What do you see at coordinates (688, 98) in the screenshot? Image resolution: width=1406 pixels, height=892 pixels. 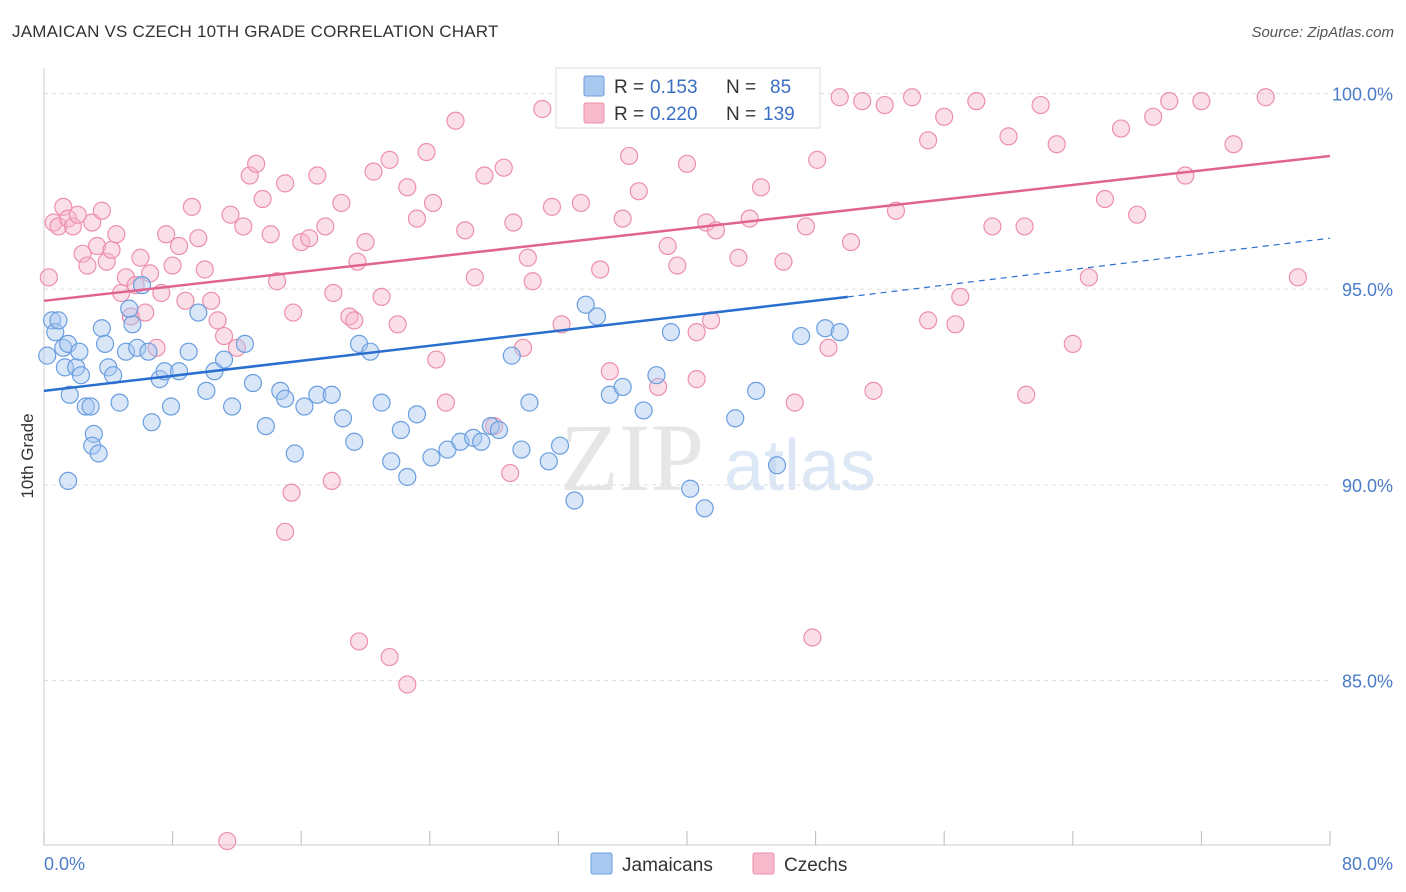 I see `stats-legend: R = 0.153 N = 85 R = 0.220 N = 139` at bounding box center [688, 98].